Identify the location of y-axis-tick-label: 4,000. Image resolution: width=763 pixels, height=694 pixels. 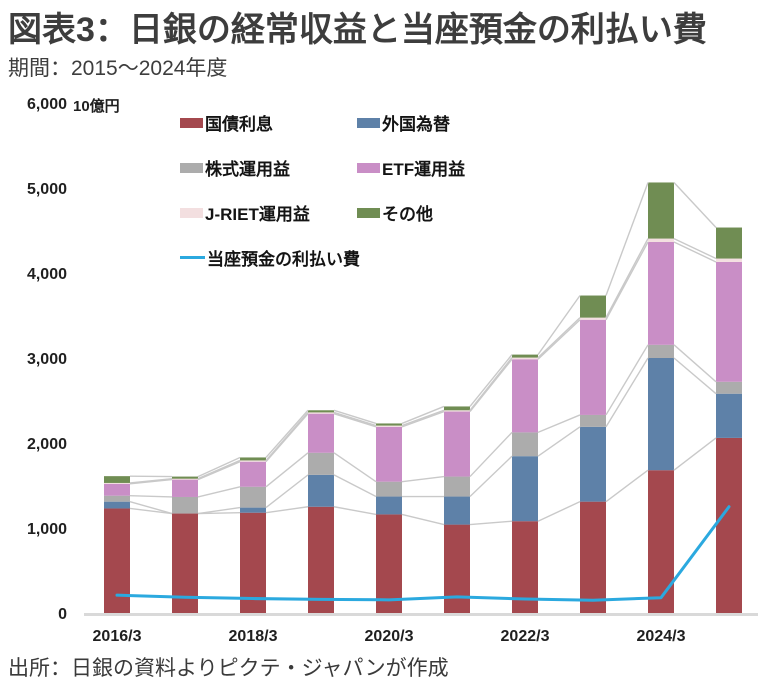
(47, 274).